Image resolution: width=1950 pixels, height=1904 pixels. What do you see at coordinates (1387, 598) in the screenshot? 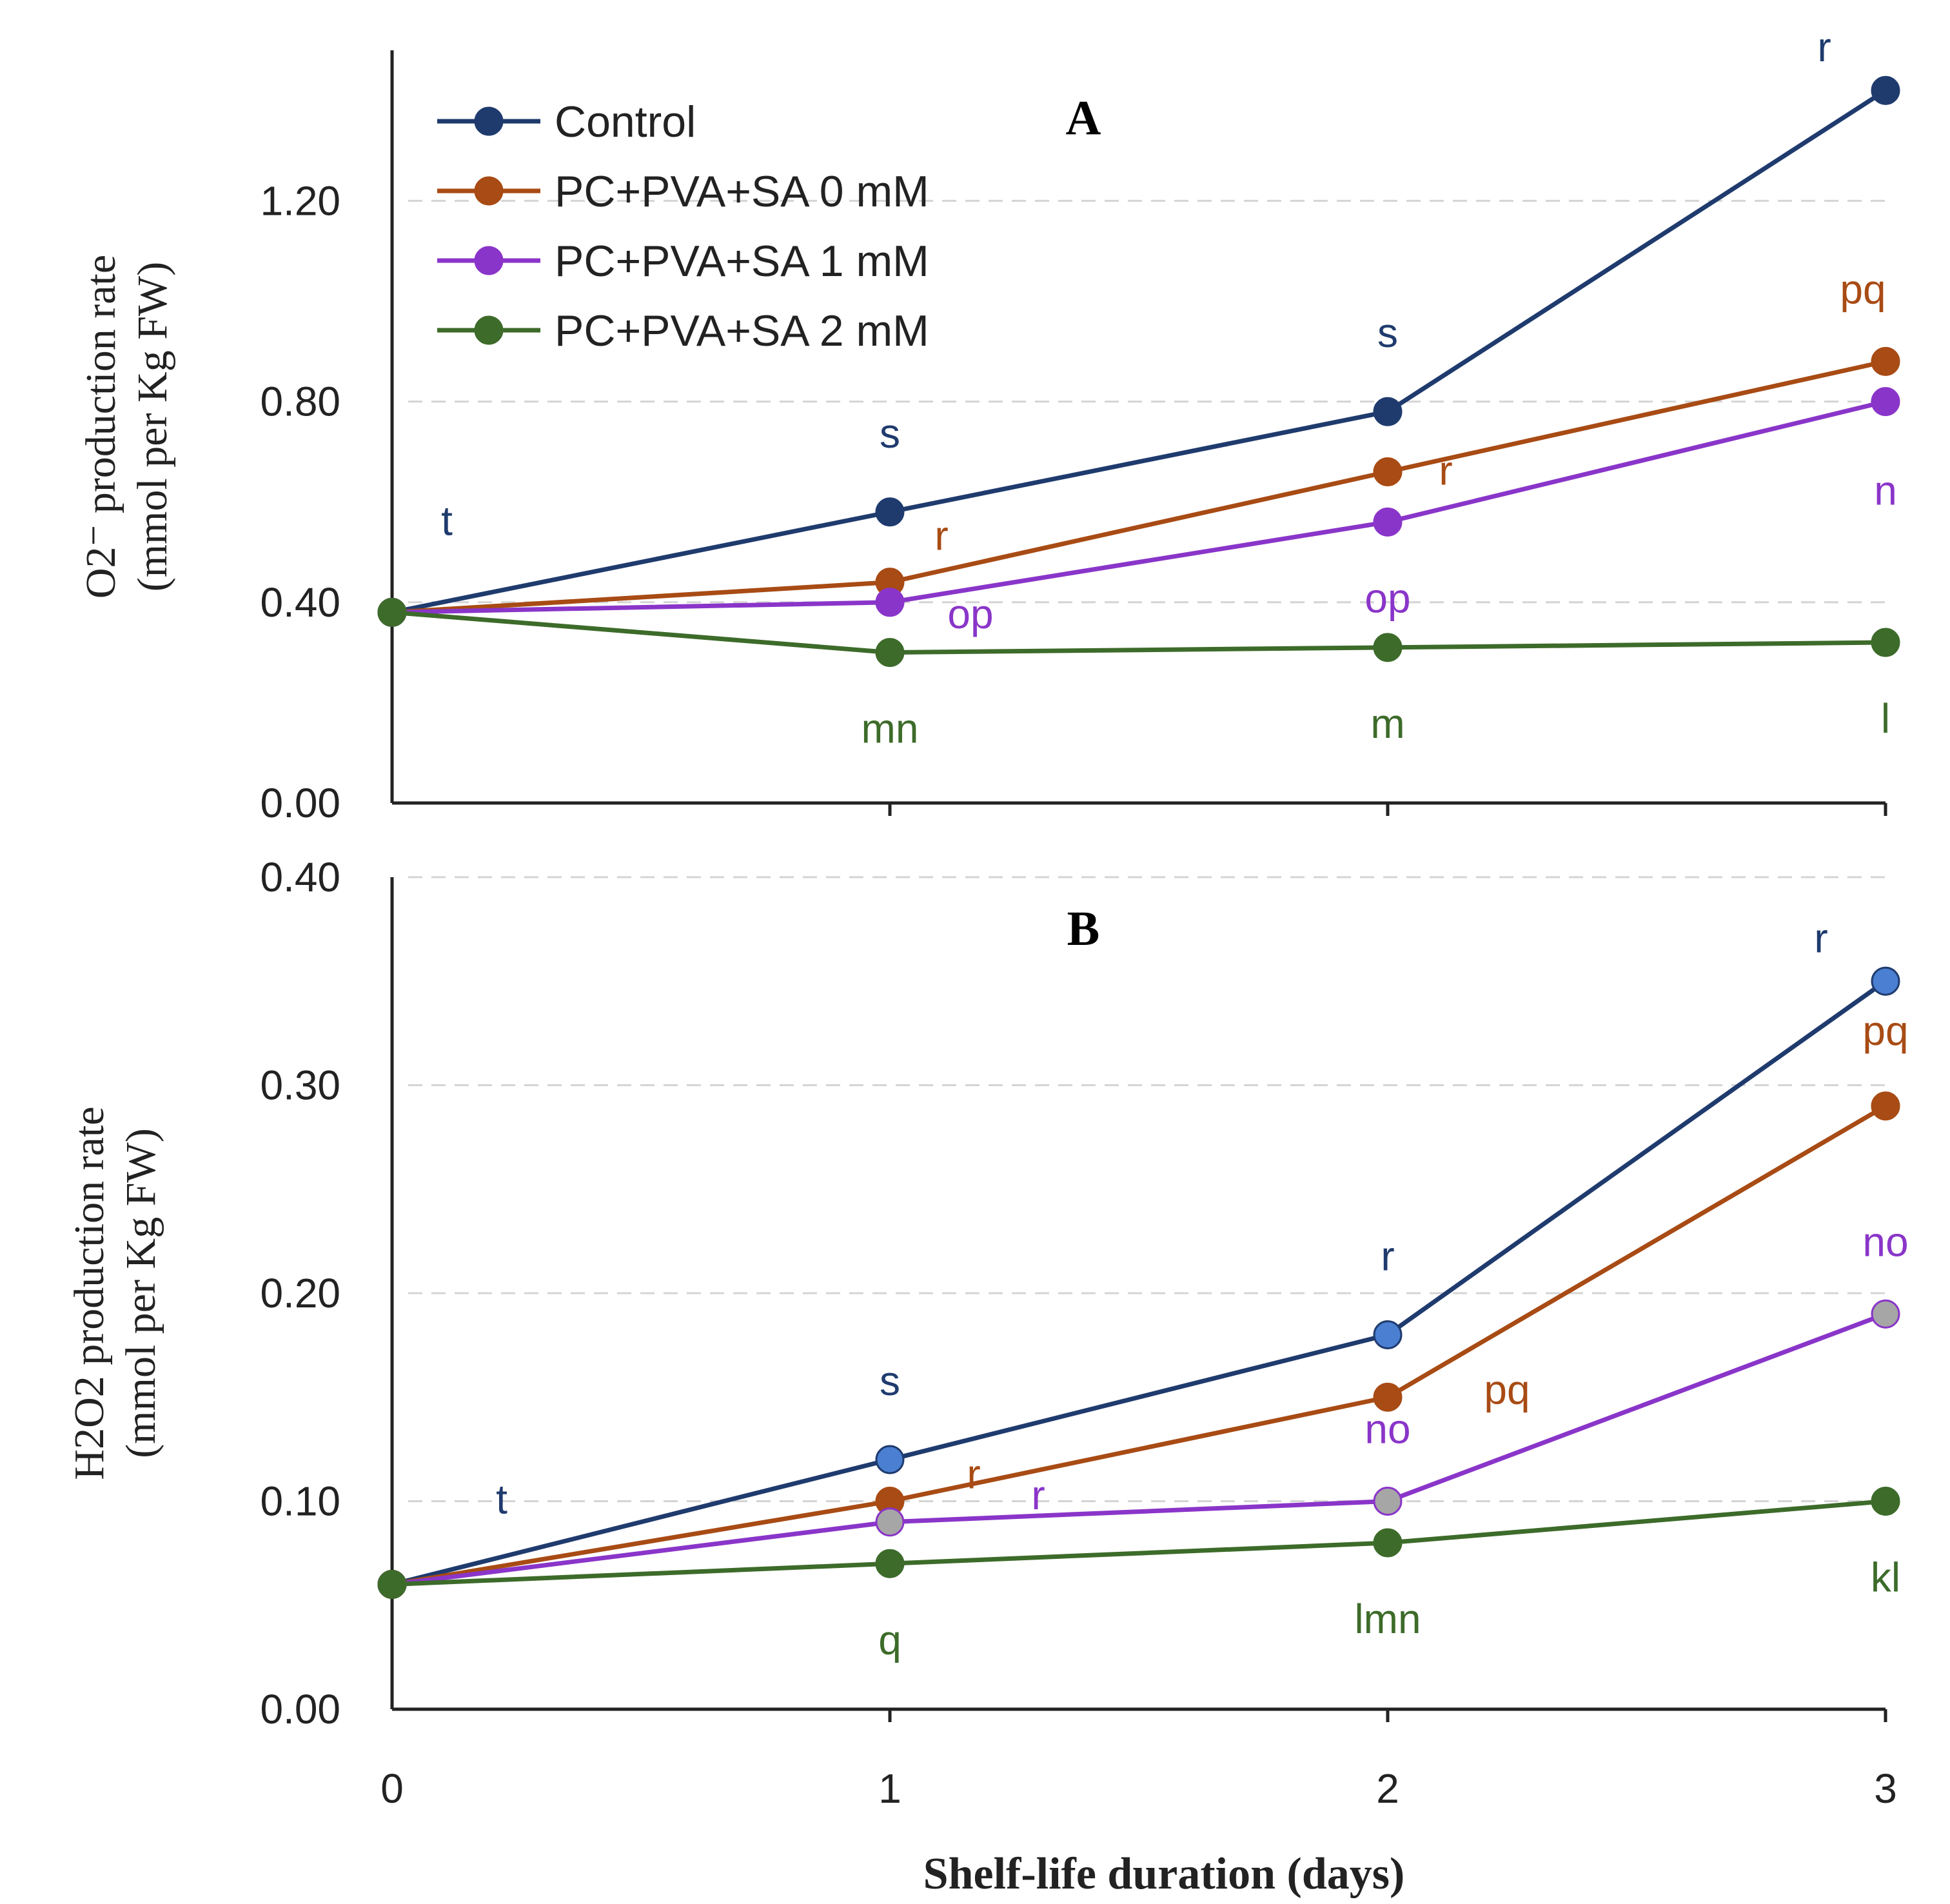
I see `sig-letter-s2-x2: op` at bounding box center [1387, 598].